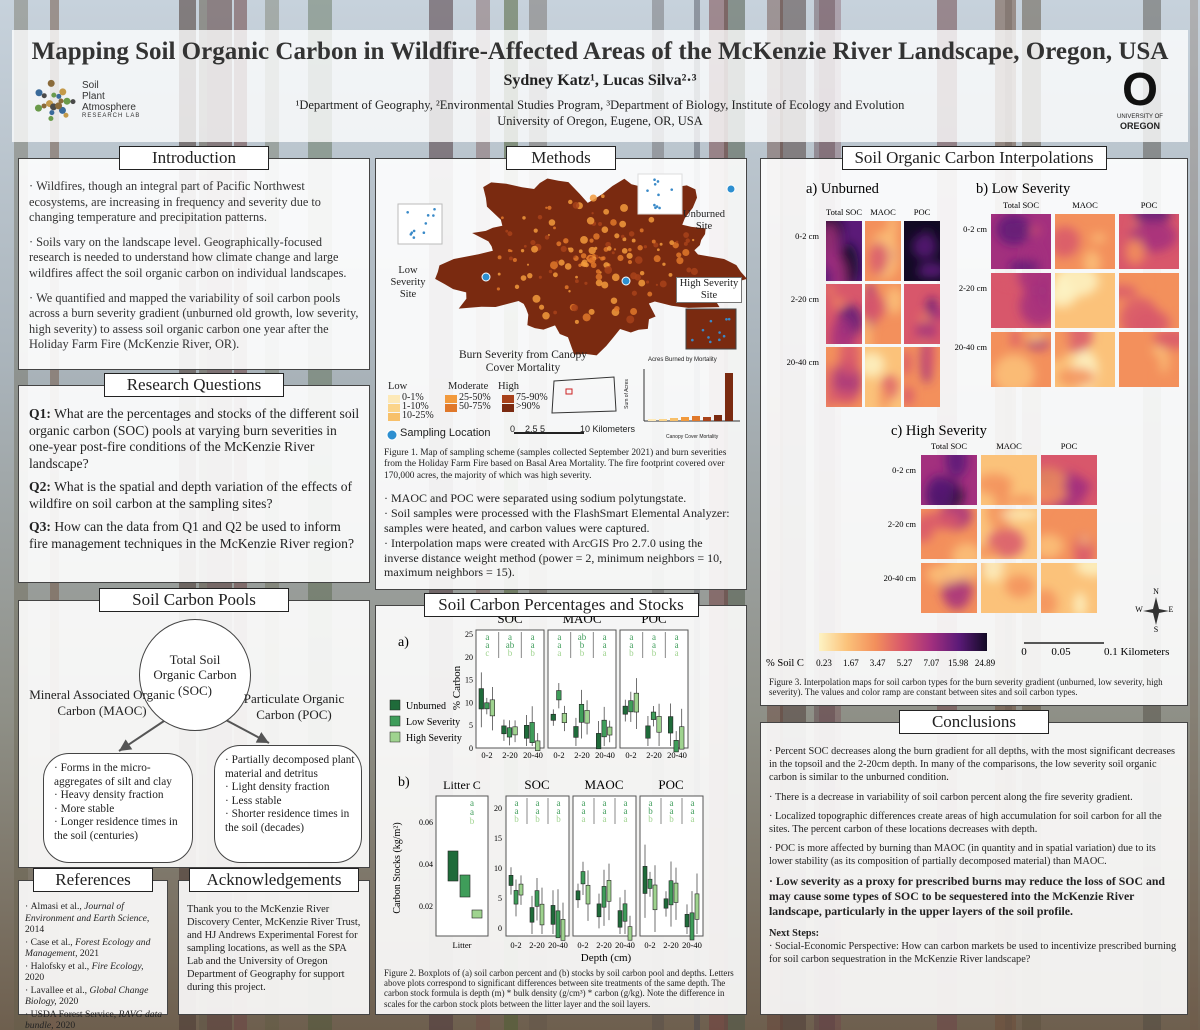  I want to click on compass-star, so click(1156, 611).